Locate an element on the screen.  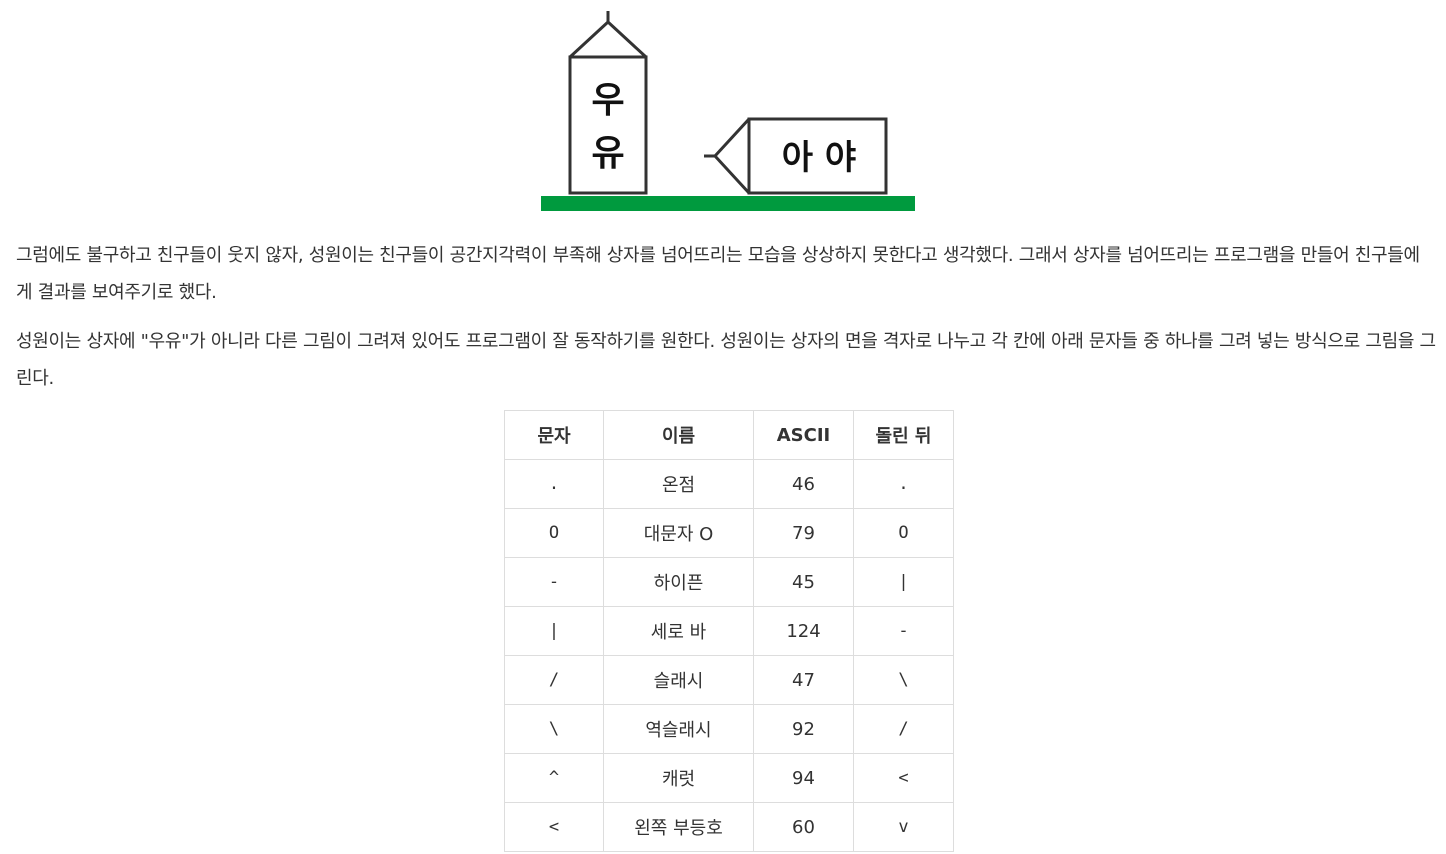
table-row: \ 역슬래시 92 / is located at coordinates (729, 729).